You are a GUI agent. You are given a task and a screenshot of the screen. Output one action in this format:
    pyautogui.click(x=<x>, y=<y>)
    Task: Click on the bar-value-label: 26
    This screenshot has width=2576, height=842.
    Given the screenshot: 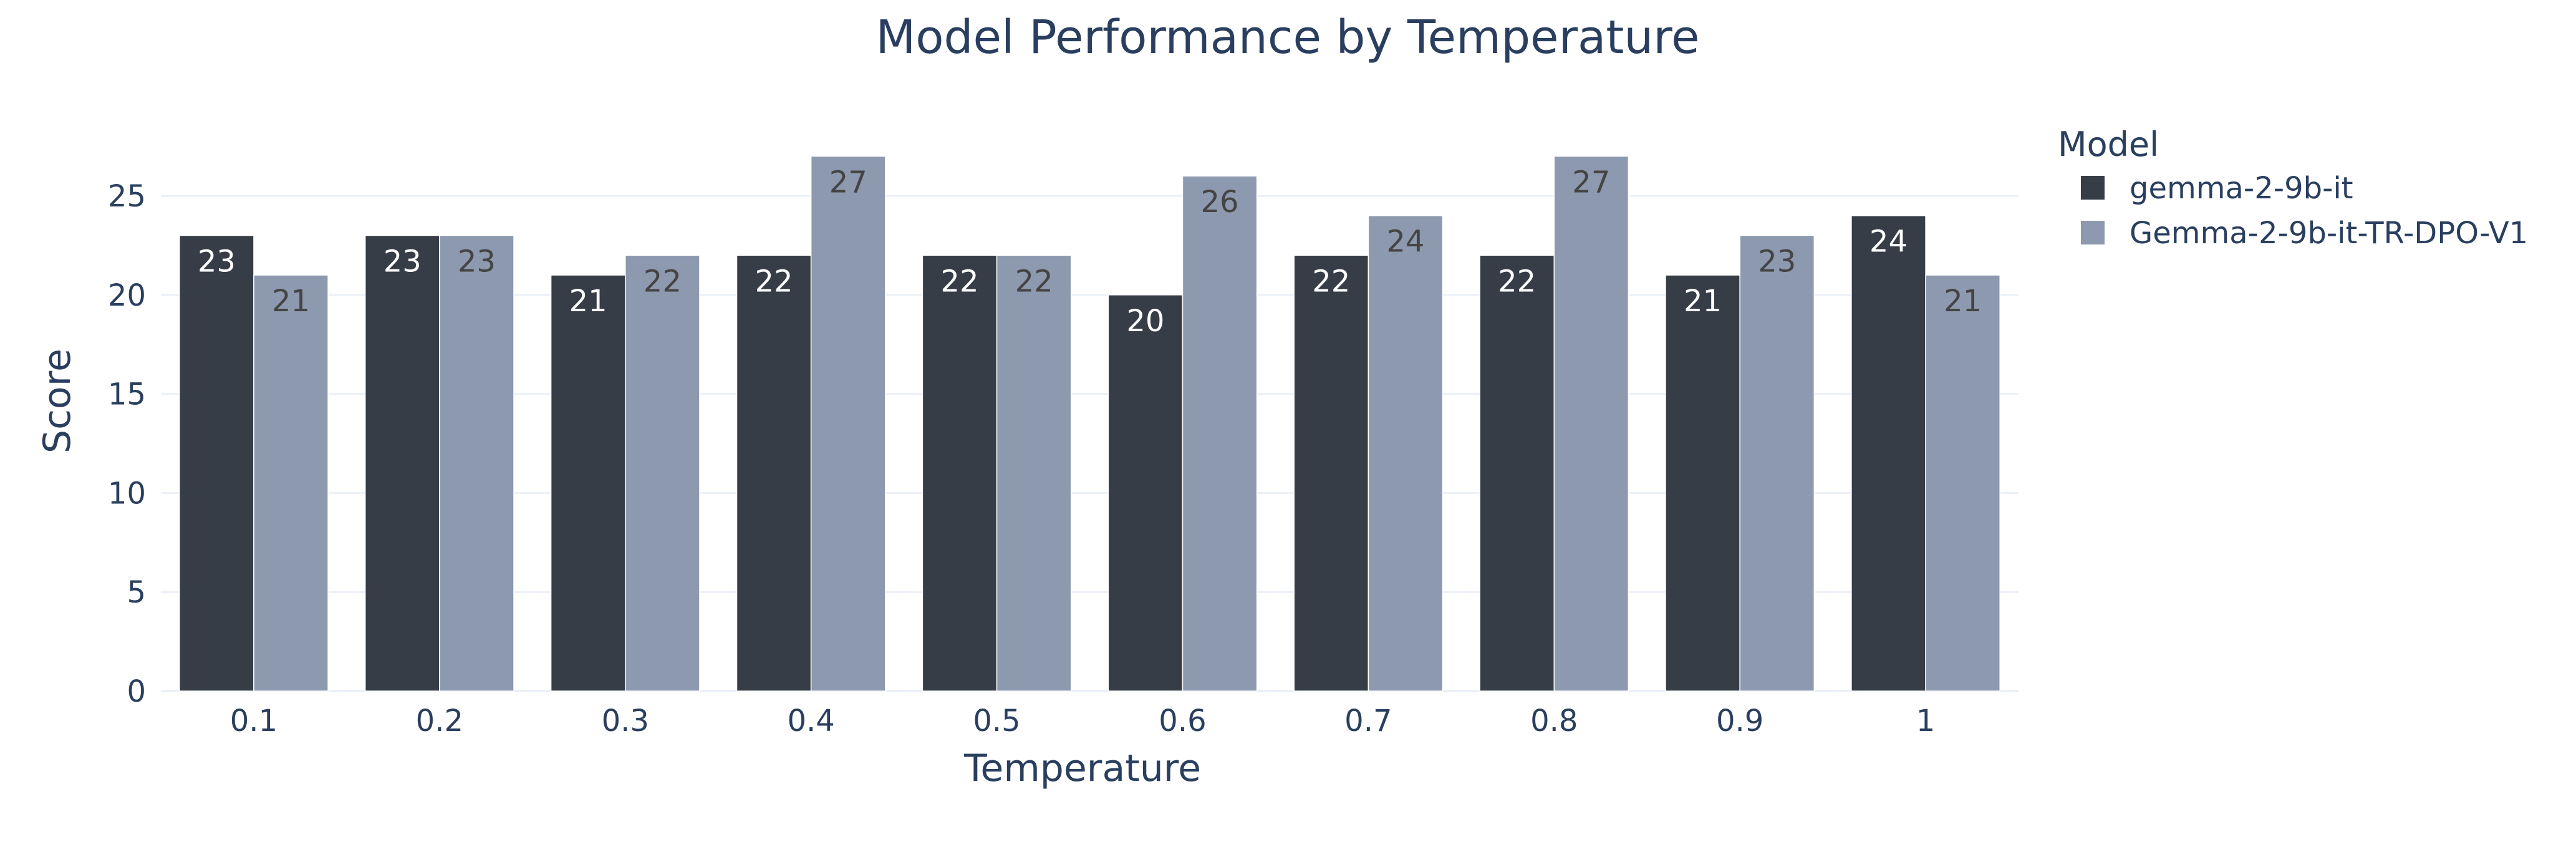 What is the action you would take?
    pyautogui.click(x=1219, y=202)
    